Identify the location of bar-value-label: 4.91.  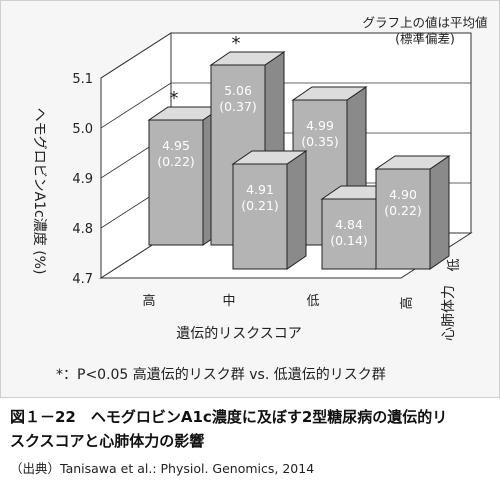
(260, 189).